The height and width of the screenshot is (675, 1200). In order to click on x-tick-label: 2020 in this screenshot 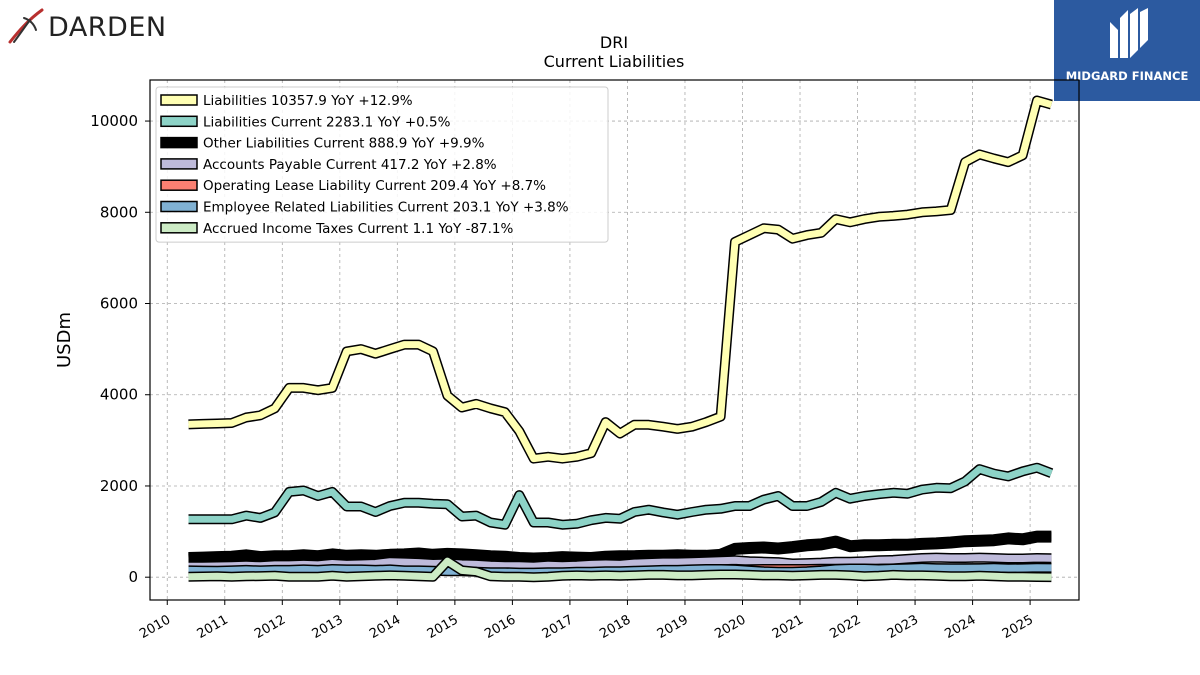, I will do `click(730, 627)`.